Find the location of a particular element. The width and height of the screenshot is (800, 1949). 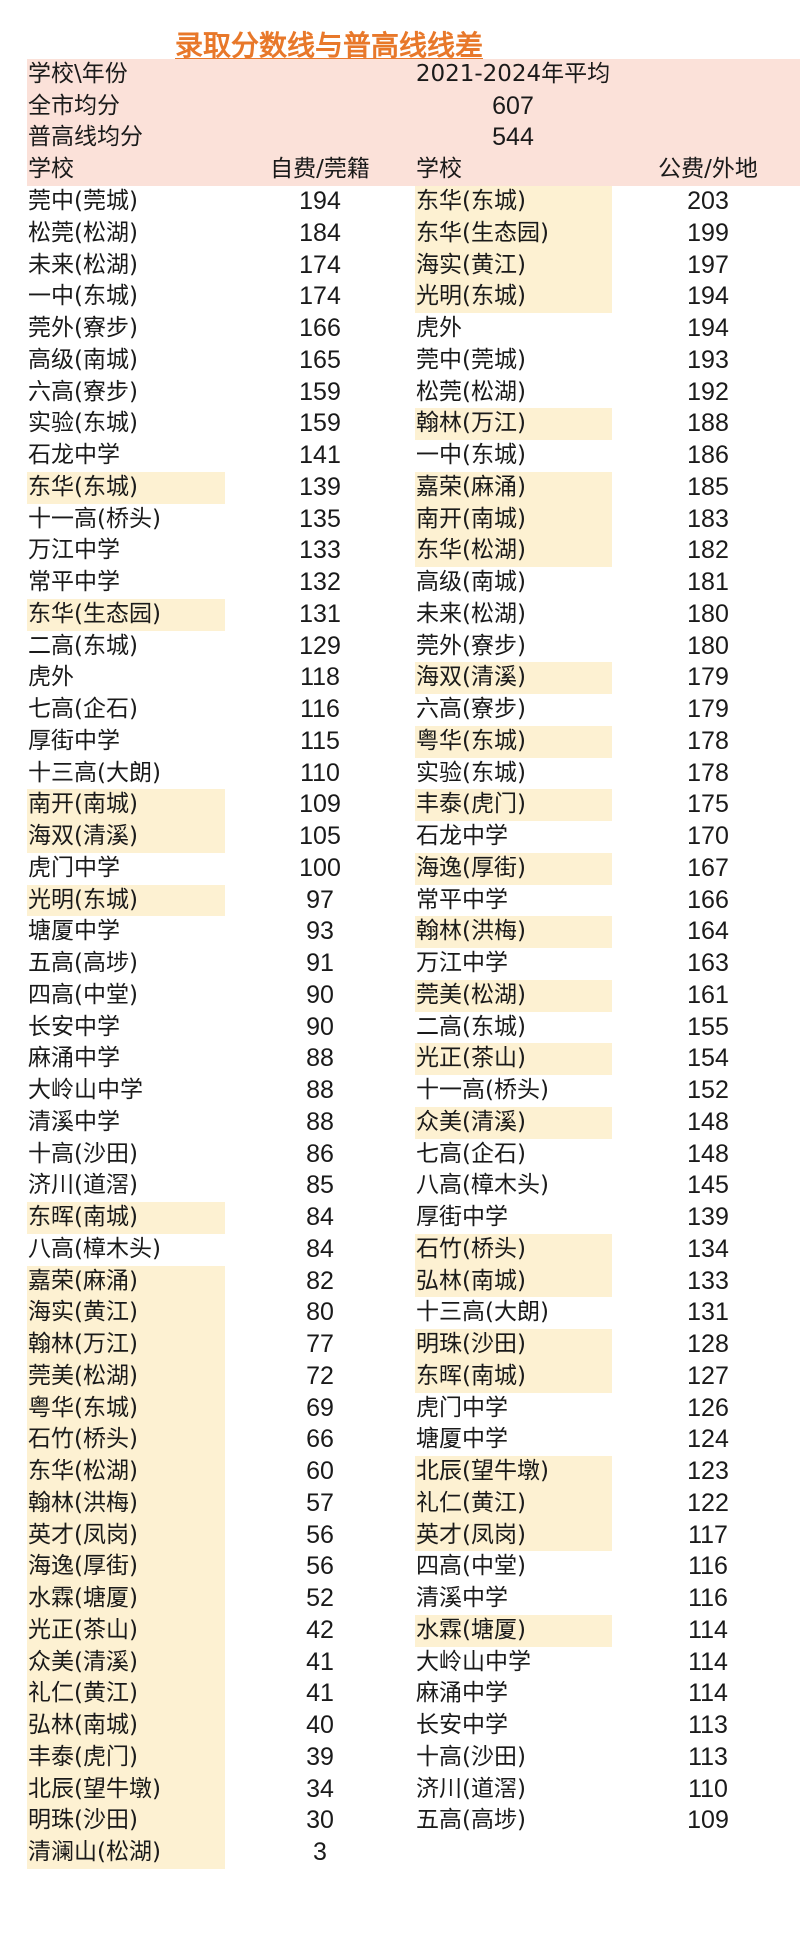

score-difference: 57 is located at coordinates (320, 1502).